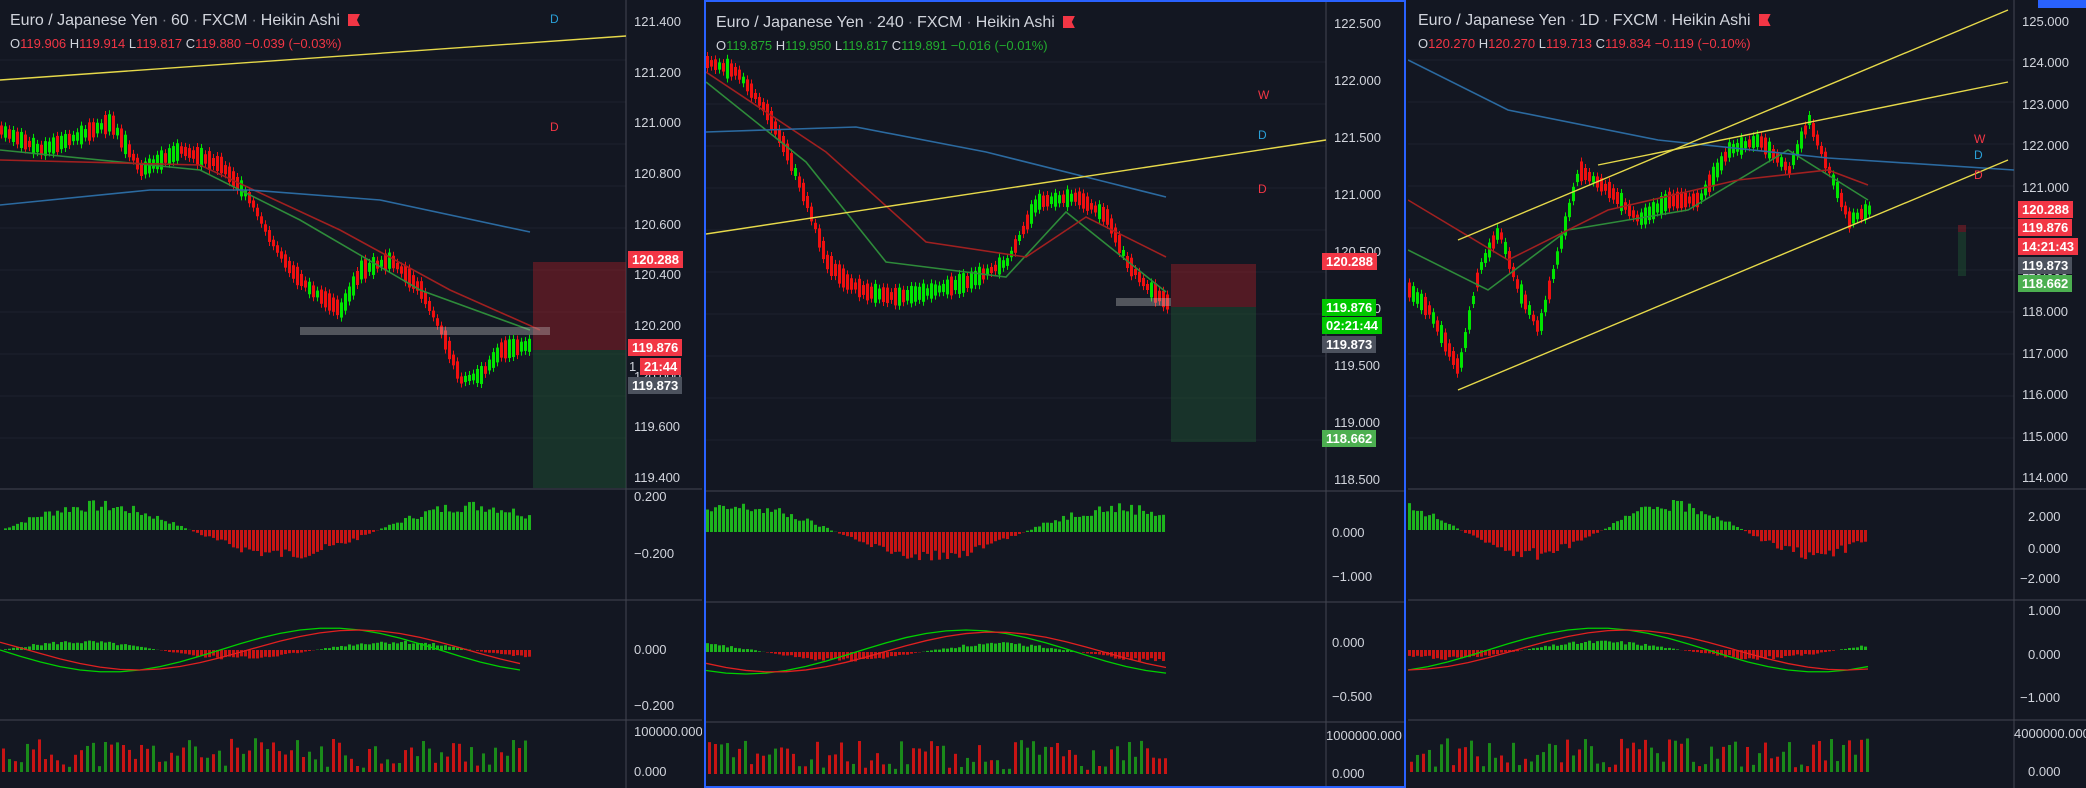 This screenshot has width=2086, height=788. Describe the element at coordinates (555, 19) in the screenshot. I see `level-d-marker: D` at that location.